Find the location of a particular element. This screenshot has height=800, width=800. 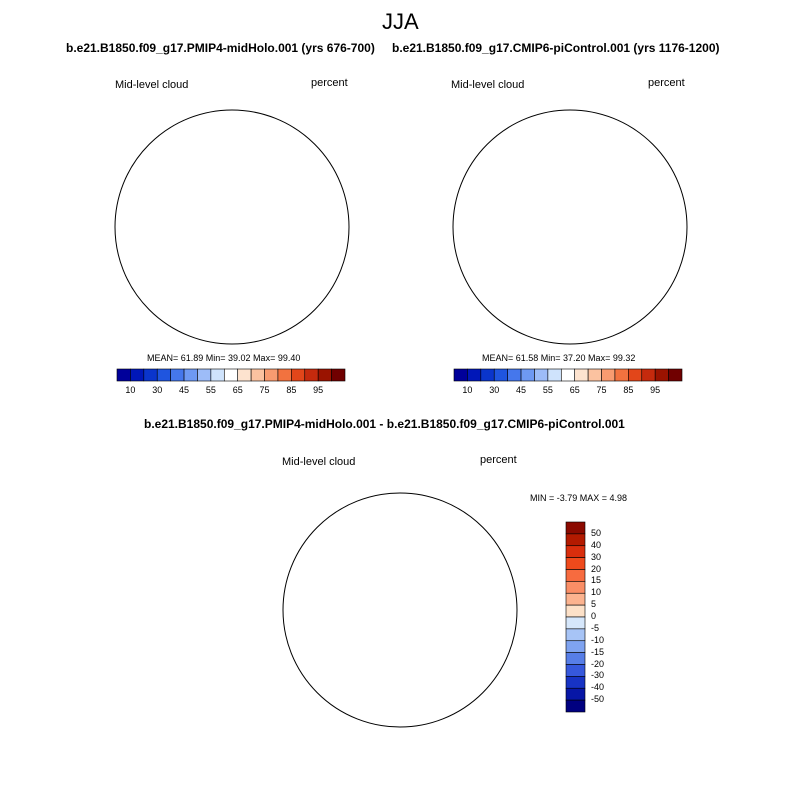

colorbar-2-tick-label: 10 is located at coordinates (467, 390).